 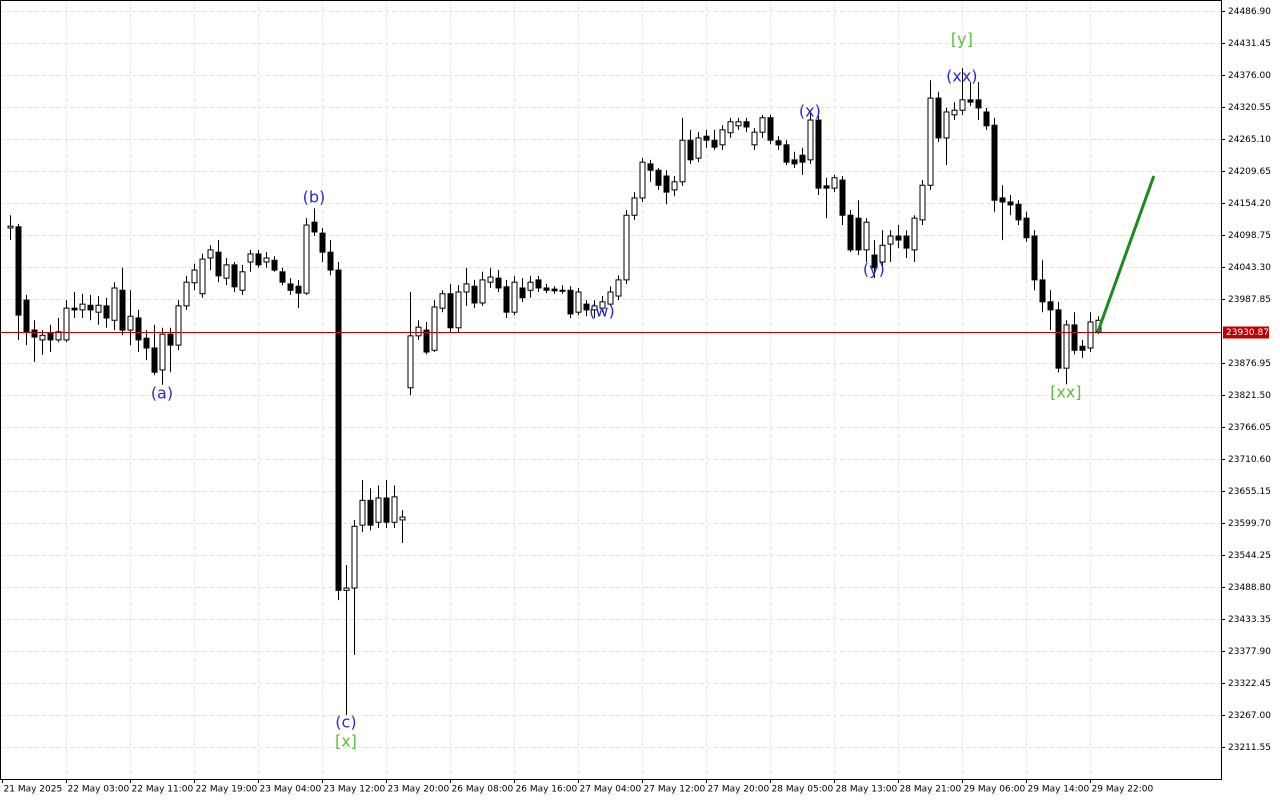 What do you see at coordinates (1249, 236) in the screenshot?
I see `y-tick-label: 24098.75` at bounding box center [1249, 236].